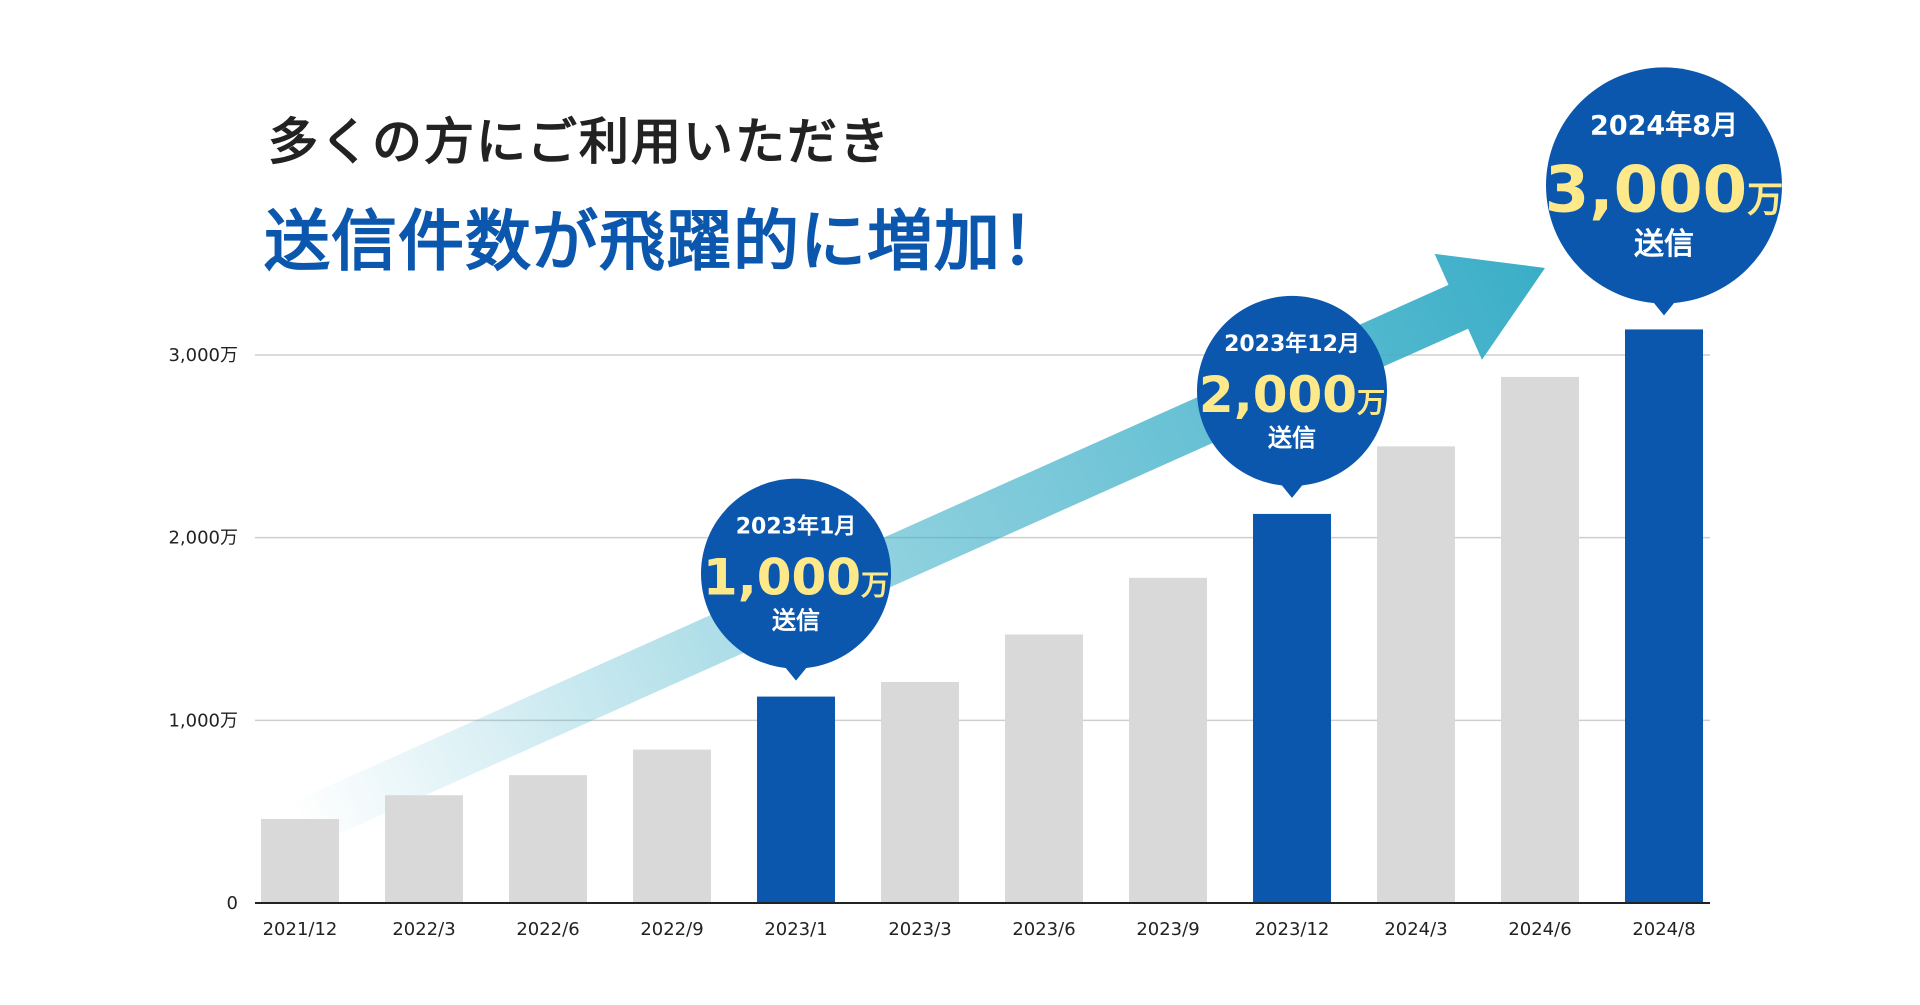 Image resolution: width=1920 pixels, height=1005 pixels. Describe the element at coordinates (782, 577) in the screenshot. I see `callout-value-number: 1,000` at that location.